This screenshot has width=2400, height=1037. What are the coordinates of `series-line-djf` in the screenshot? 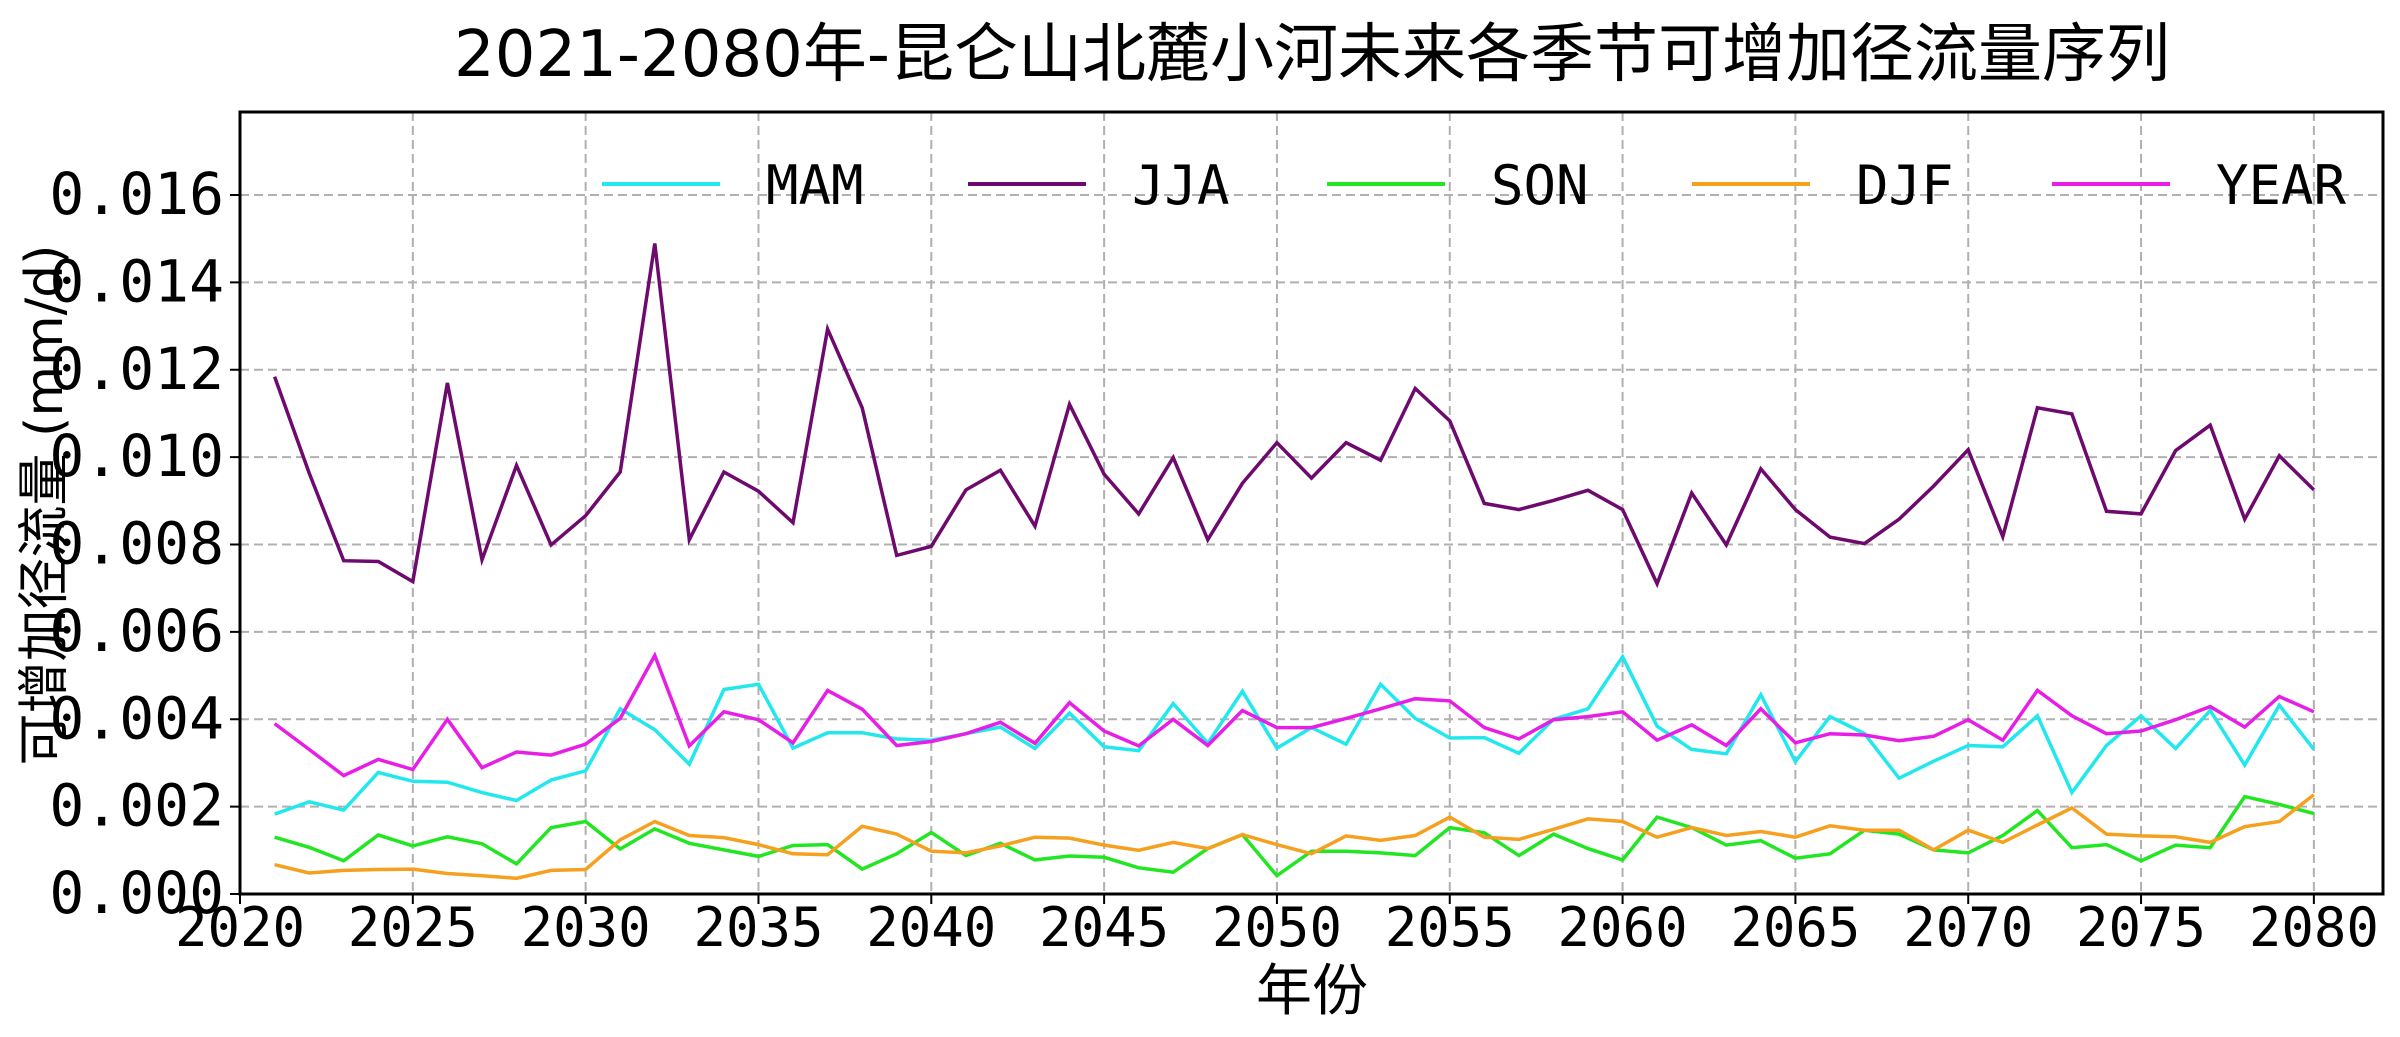 It's located at (1294, 837).